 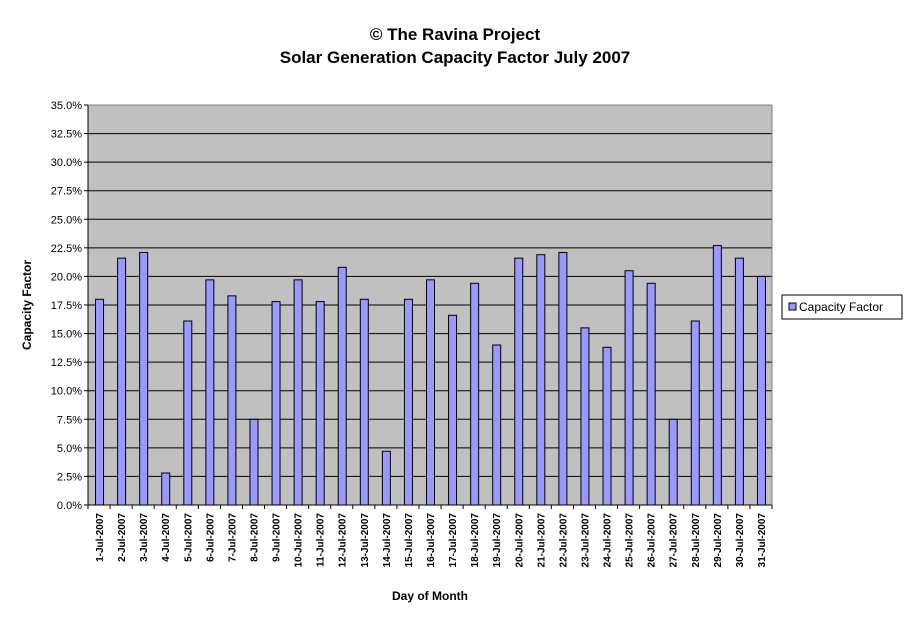 I want to click on x-tick-label: 7-Jul-2007, so click(x=232, y=537).